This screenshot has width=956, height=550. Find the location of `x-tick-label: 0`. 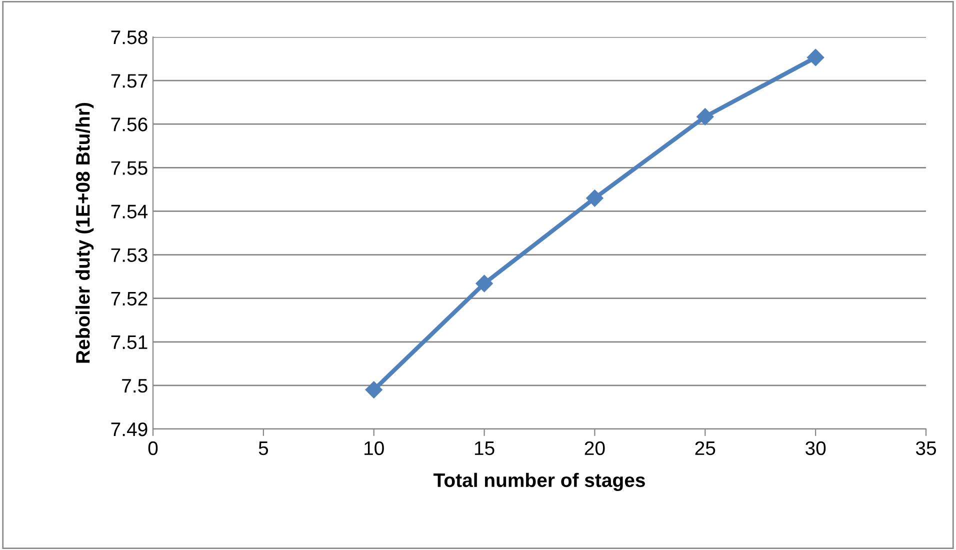

x-tick-label: 0 is located at coordinates (153, 448).